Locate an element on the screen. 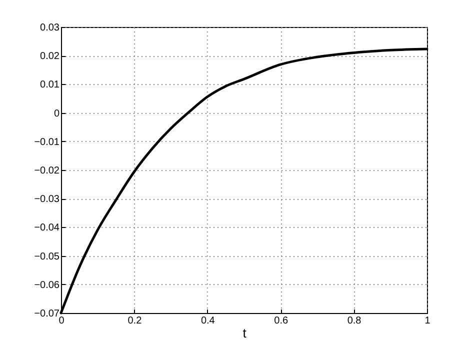 The height and width of the screenshot is (354, 471). y-tick-label: 0 is located at coordinates (57, 114).